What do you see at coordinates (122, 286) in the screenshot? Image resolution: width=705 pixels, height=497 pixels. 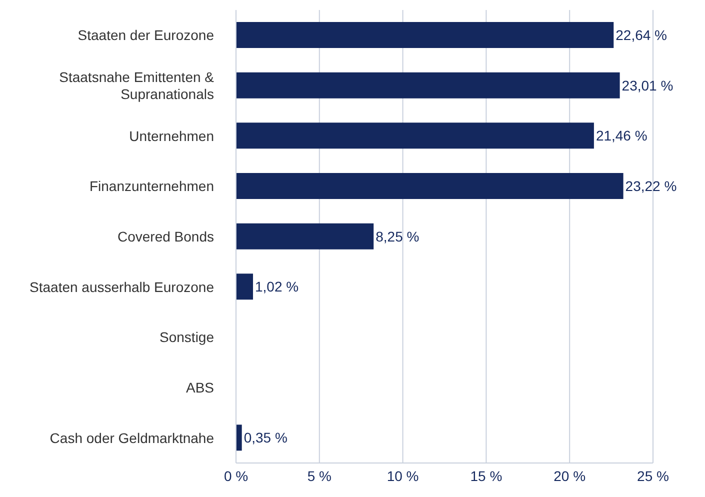 I see `y-tick-label: Staaten ausserhalb Eurozone` at bounding box center [122, 286].